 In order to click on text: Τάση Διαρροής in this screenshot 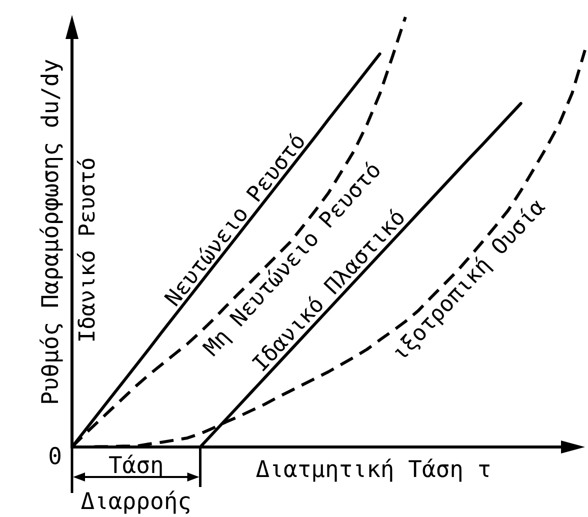, I will do `click(136, 483)`.